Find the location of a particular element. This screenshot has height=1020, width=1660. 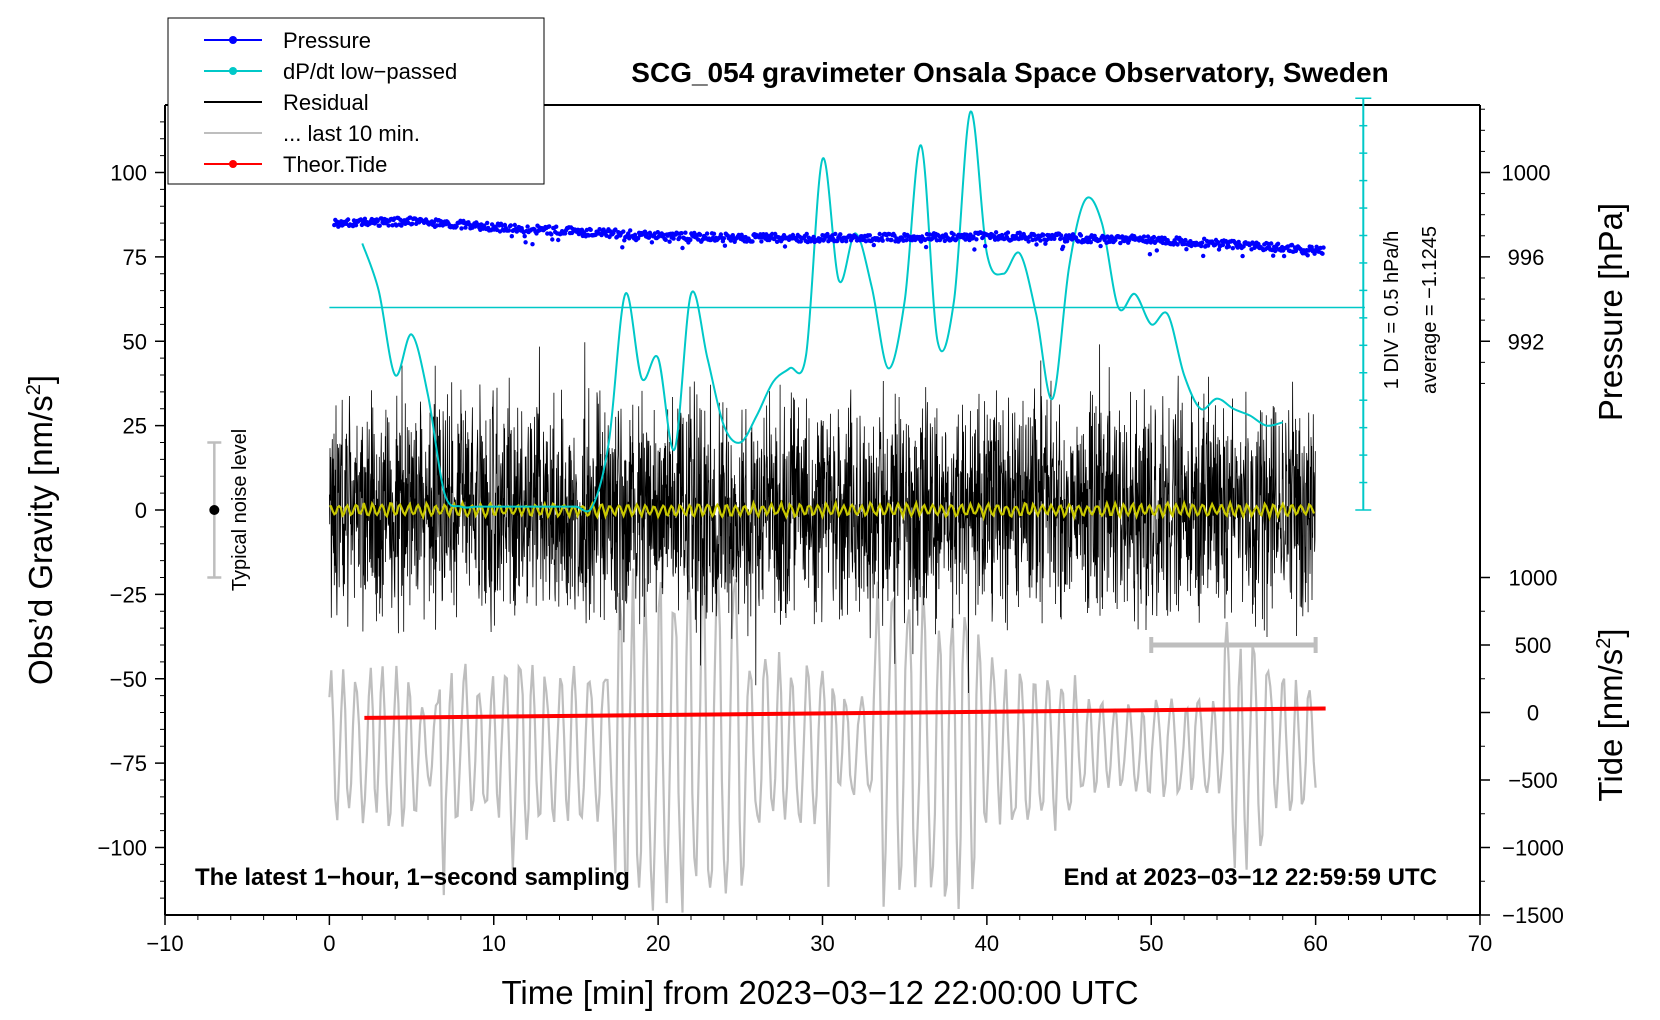

y-left-tick-label: −50 is located at coordinates (128, 679).